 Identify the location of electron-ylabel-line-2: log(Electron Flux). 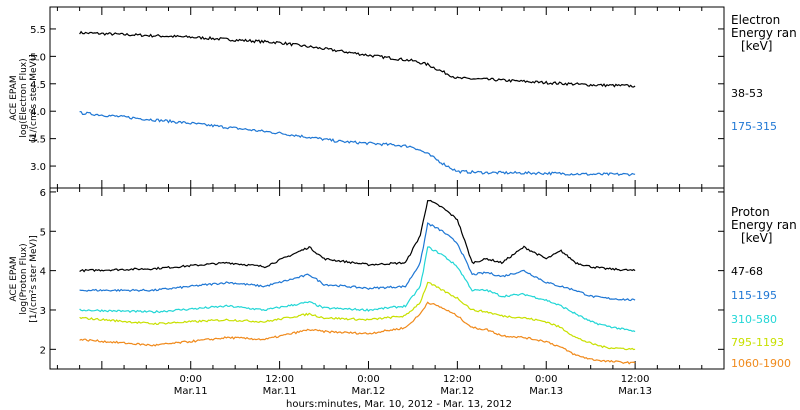
(24, 97).